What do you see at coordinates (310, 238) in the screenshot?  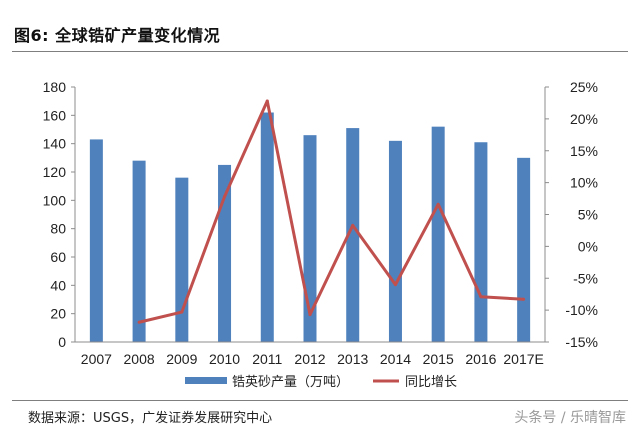 I see `bar-2012` at bounding box center [310, 238].